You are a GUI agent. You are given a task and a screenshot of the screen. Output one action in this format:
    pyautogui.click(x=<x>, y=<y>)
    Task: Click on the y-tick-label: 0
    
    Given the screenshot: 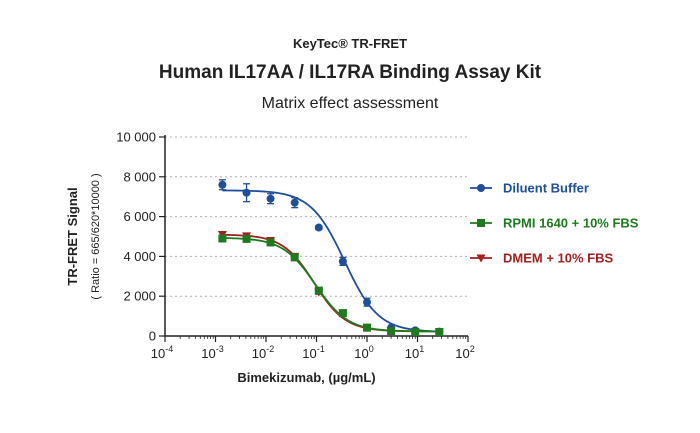 What is the action you would take?
    pyautogui.click(x=152, y=336)
    